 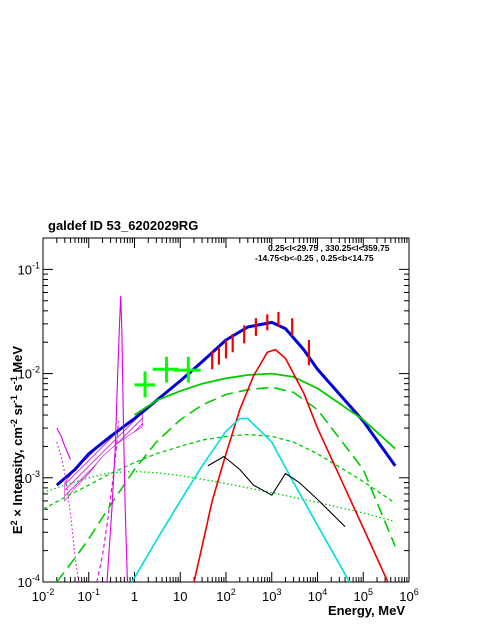 I want to click on x-tick-label: 10³, so click(x=271, y=595).